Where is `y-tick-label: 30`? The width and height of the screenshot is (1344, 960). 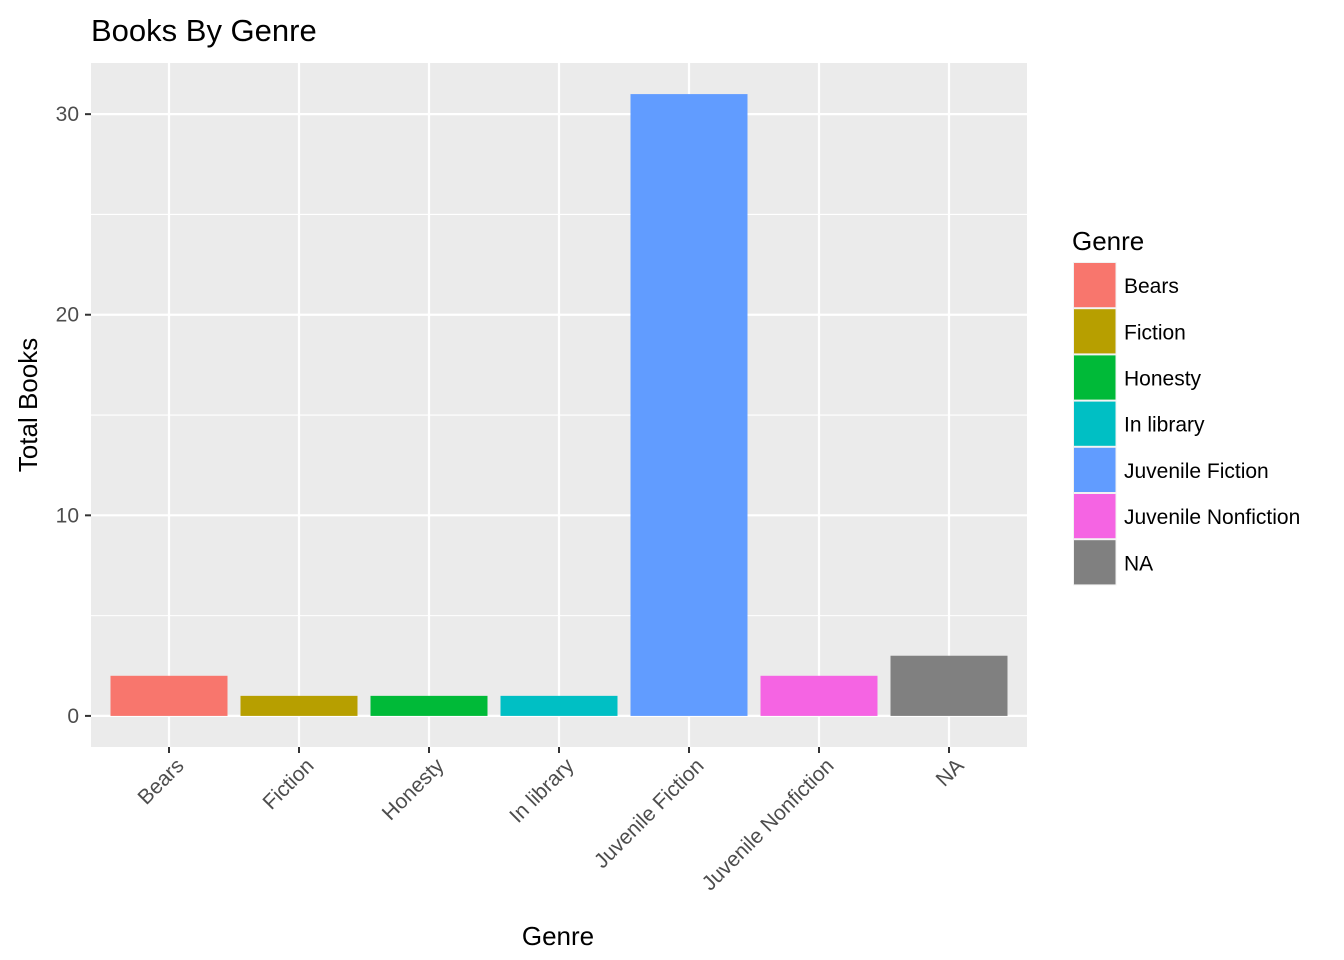 y-tick-label: 30 is located at coordinates (67, 114).